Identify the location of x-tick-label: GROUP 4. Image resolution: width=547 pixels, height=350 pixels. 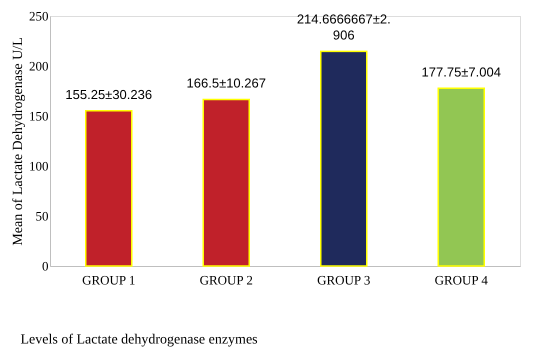
(461, 280).